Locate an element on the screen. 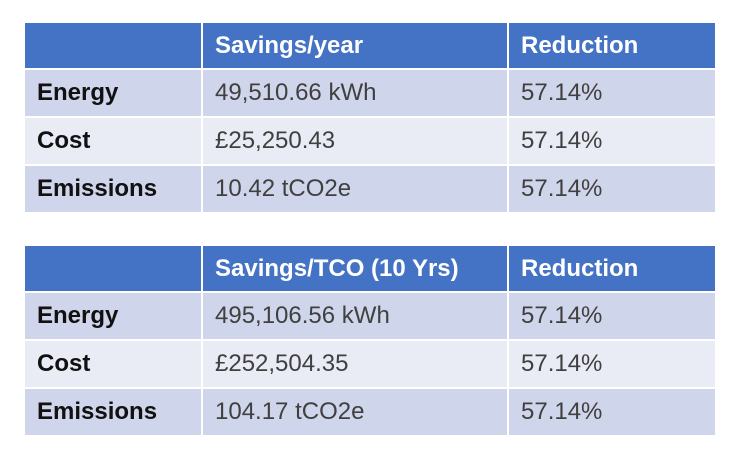  table-header-row: Savings/year Reduction is located at coordinates (370, 45).